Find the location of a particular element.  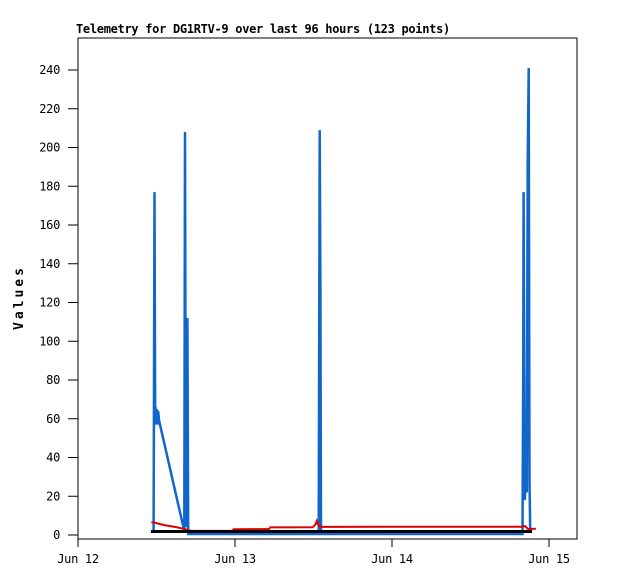

x-axis-ticks: Jun 12 Jun 13 Jun 14 Jun 15 is located at coordinates (313, 552).